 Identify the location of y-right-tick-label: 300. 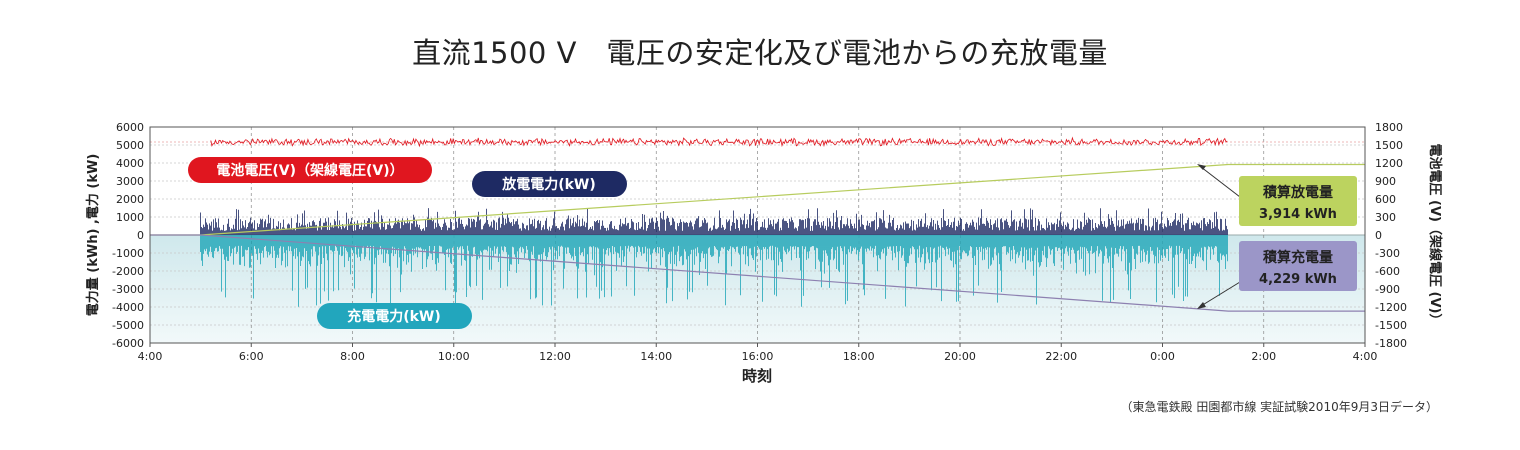
(1385, 217).